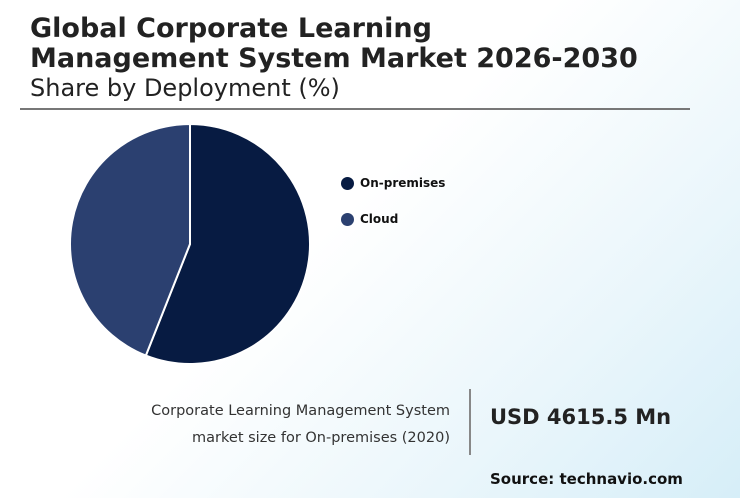 This screenshot has width=740, height=498. Describe the element at coordinates (321, 438) in the screenshot. I see `description-line-2: market size for On-premises (2020)` at that location.